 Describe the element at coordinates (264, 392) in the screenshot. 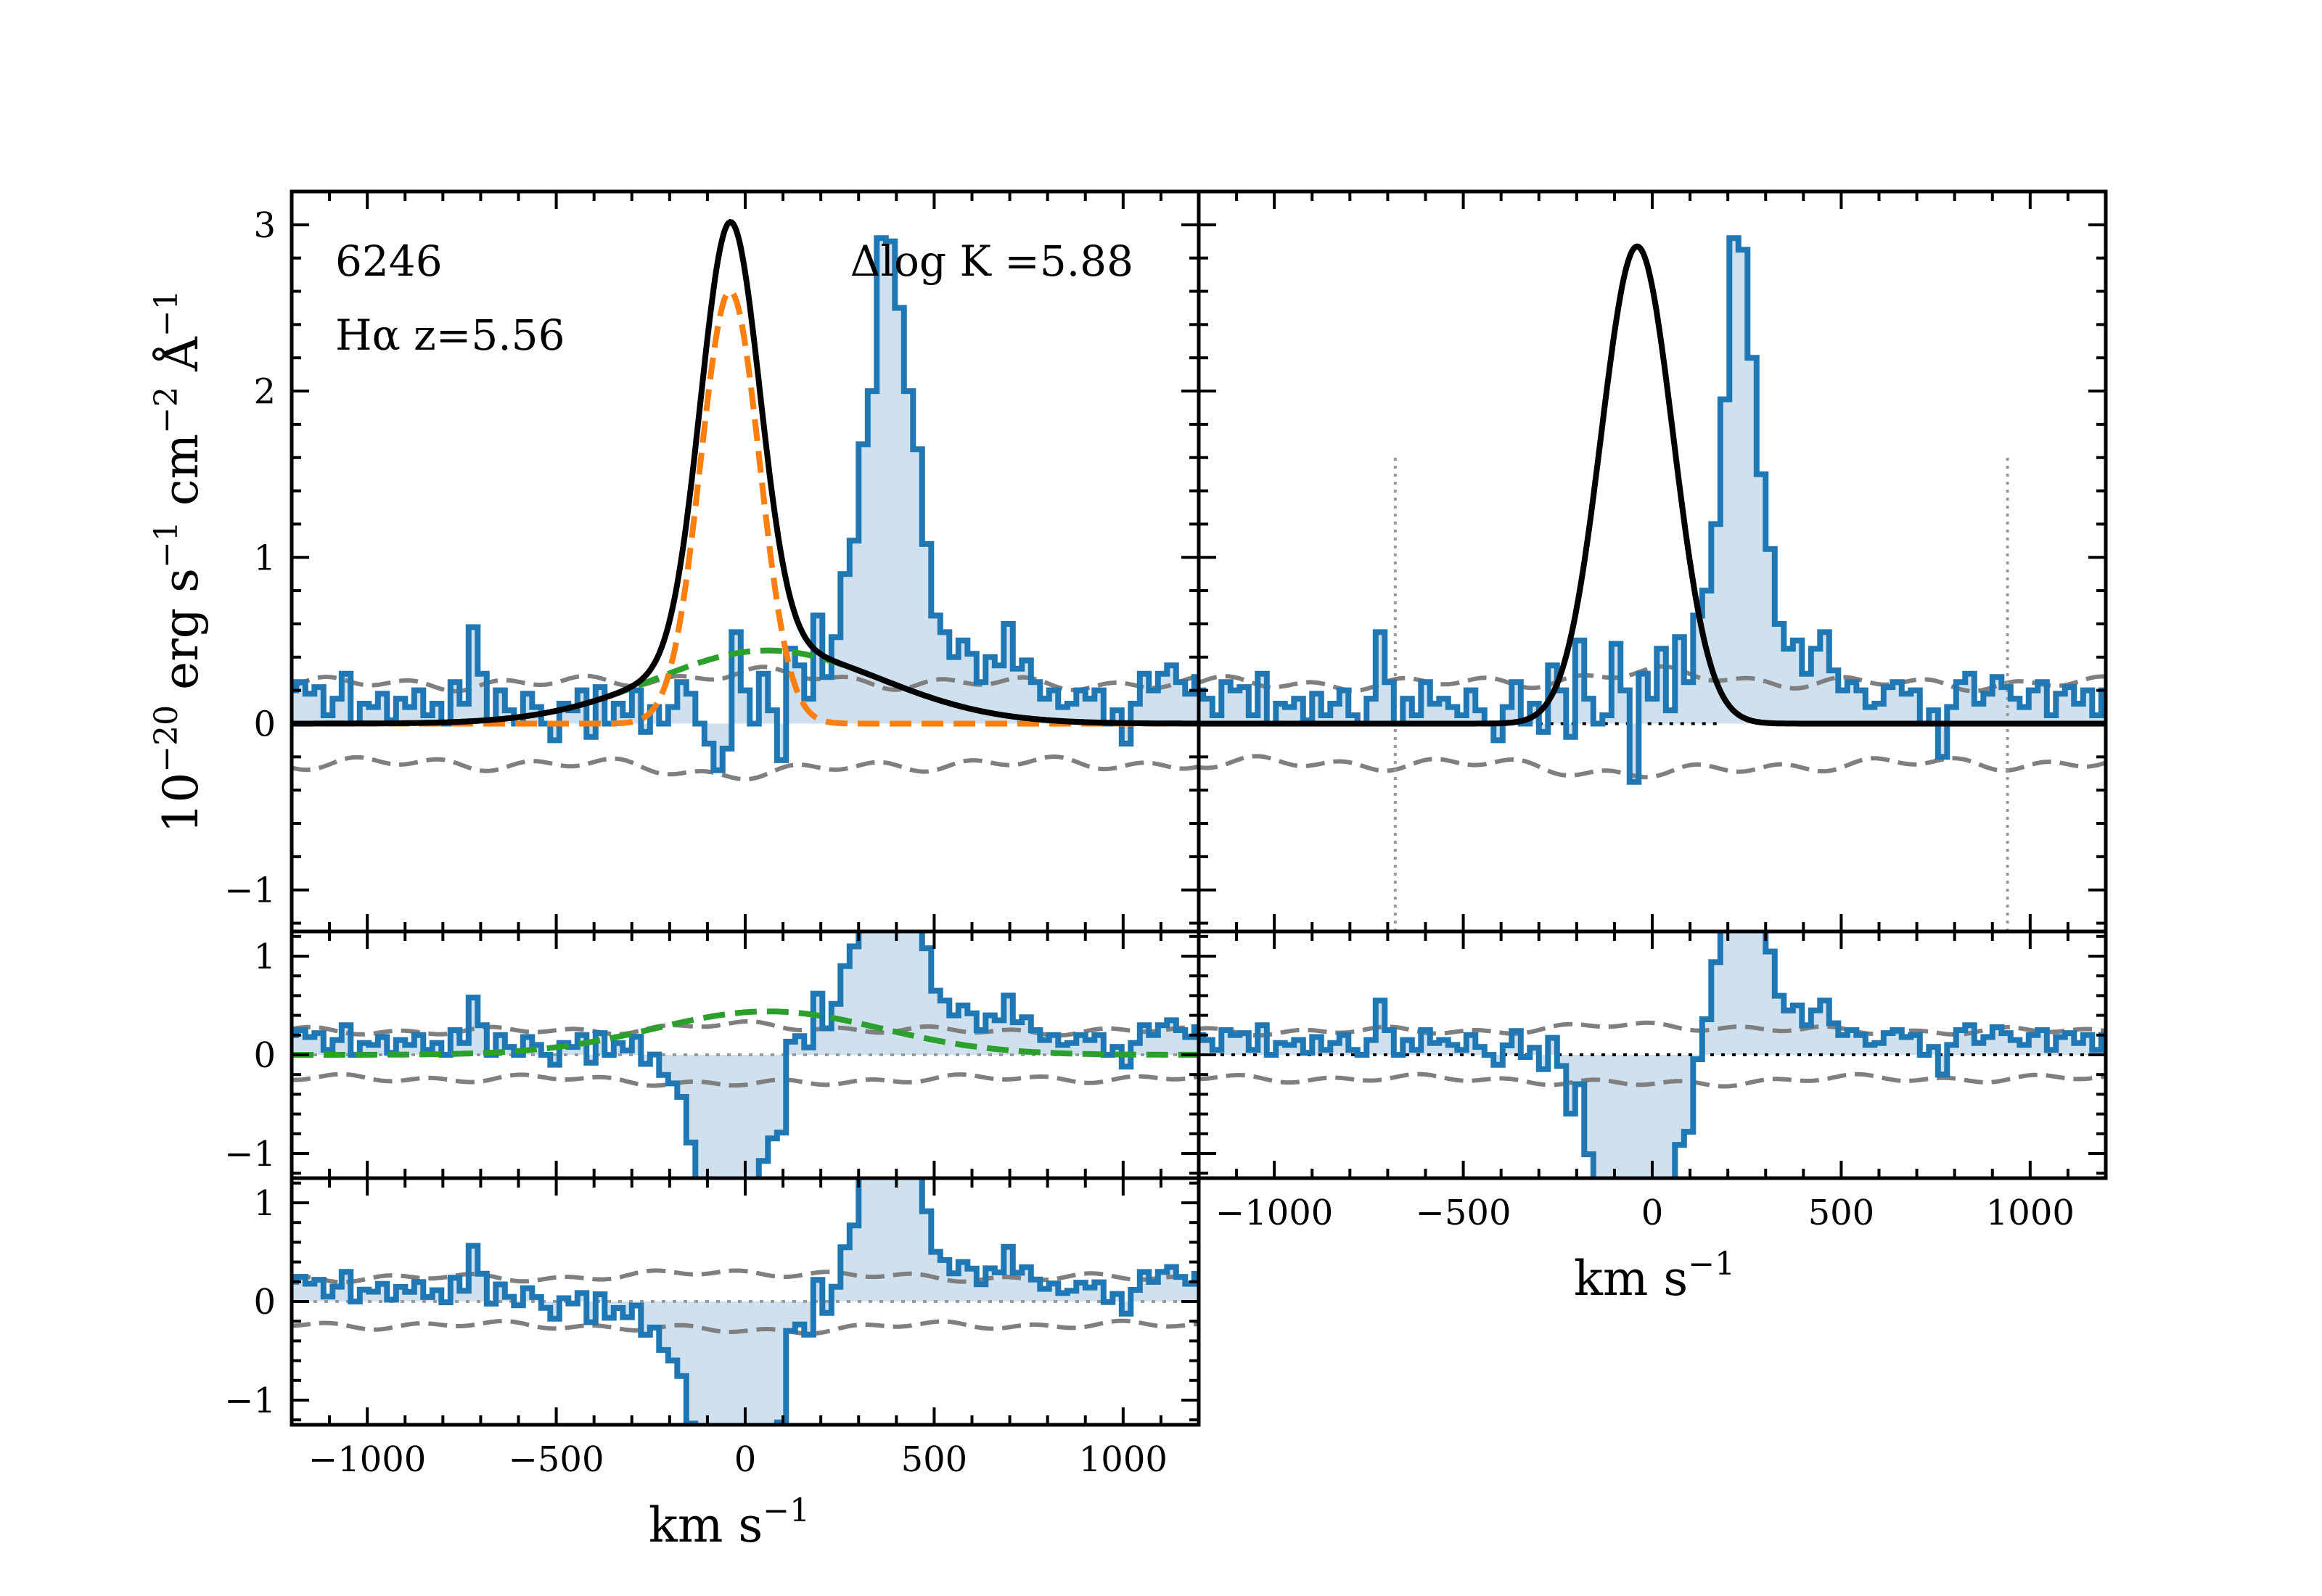

I see `y-tick-label: 2` at that location.